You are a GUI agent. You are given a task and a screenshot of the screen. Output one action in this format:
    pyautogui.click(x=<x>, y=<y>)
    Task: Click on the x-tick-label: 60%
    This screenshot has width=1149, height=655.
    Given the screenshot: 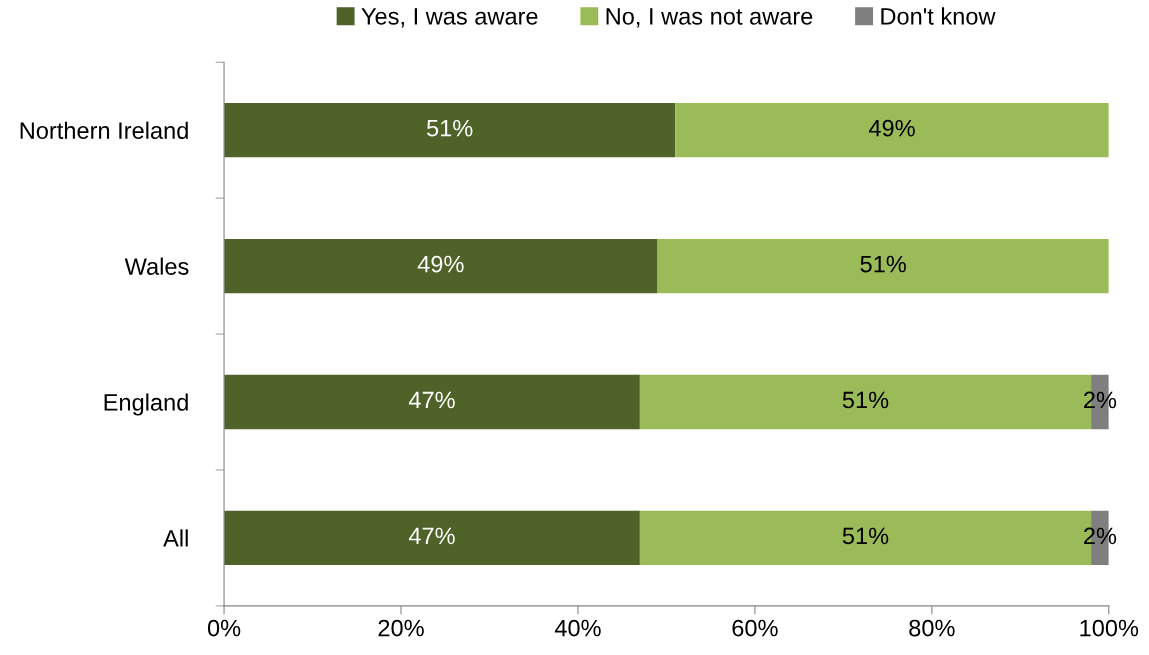 What is the action you would take?
    pyautogui.click(x=755, y=628)
    